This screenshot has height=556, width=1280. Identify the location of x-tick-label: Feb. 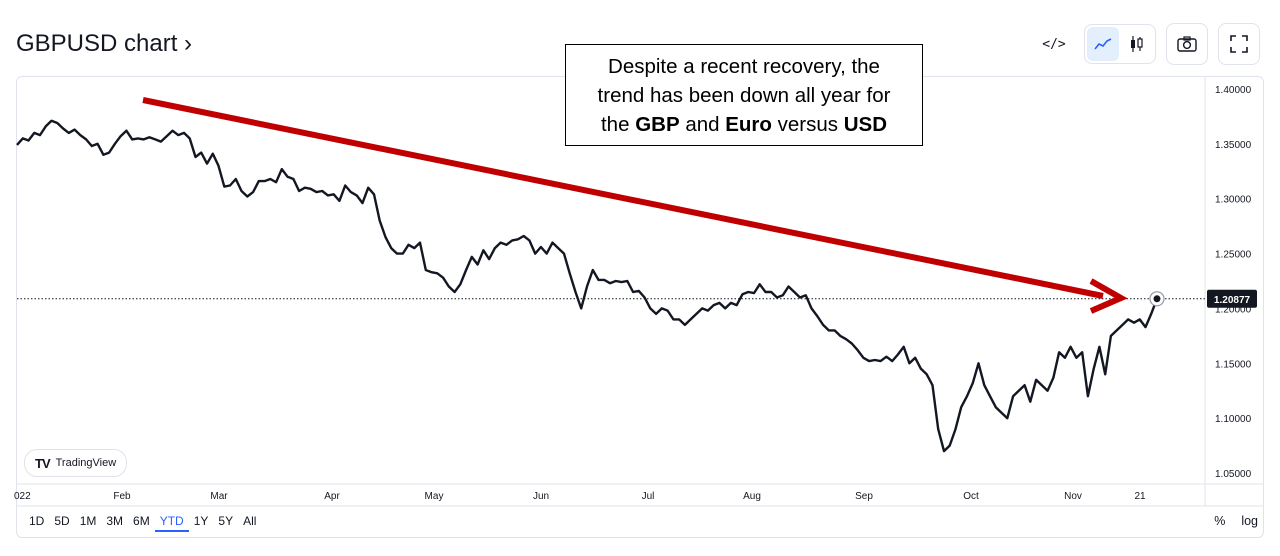
(122, 496).